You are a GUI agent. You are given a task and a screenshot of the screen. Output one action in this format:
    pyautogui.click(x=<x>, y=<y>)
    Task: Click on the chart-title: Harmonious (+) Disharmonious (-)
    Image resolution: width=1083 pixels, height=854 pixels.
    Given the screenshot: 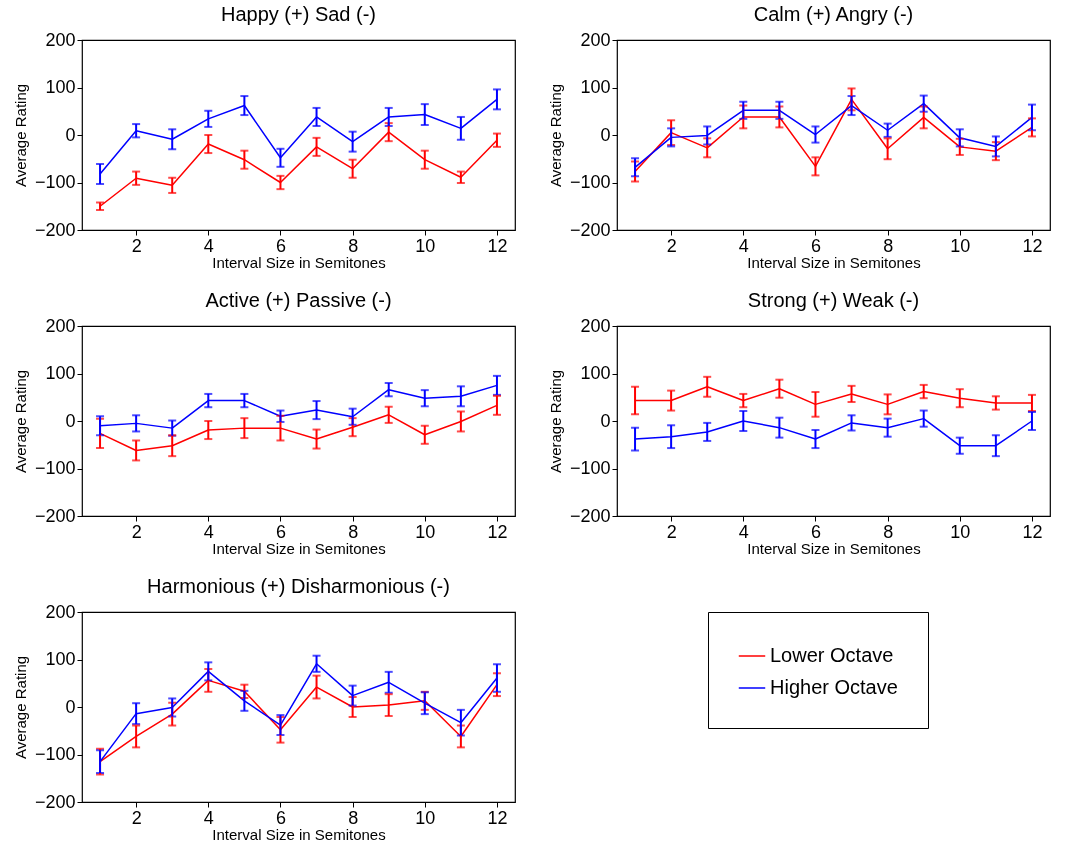 What is the action you would take?
    pyautogui.click(x=298, y=586)
    